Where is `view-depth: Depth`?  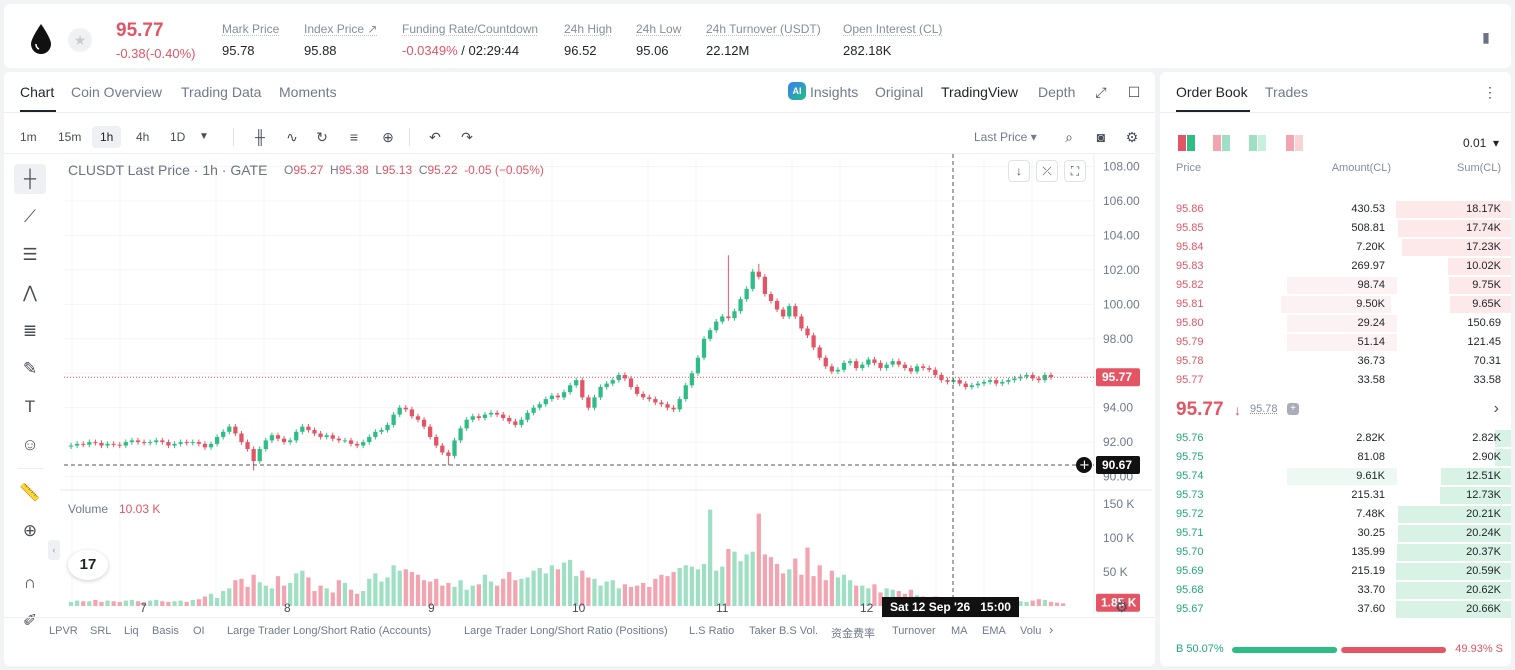
view-depth: Depth is located at coordinates (1057, 92).